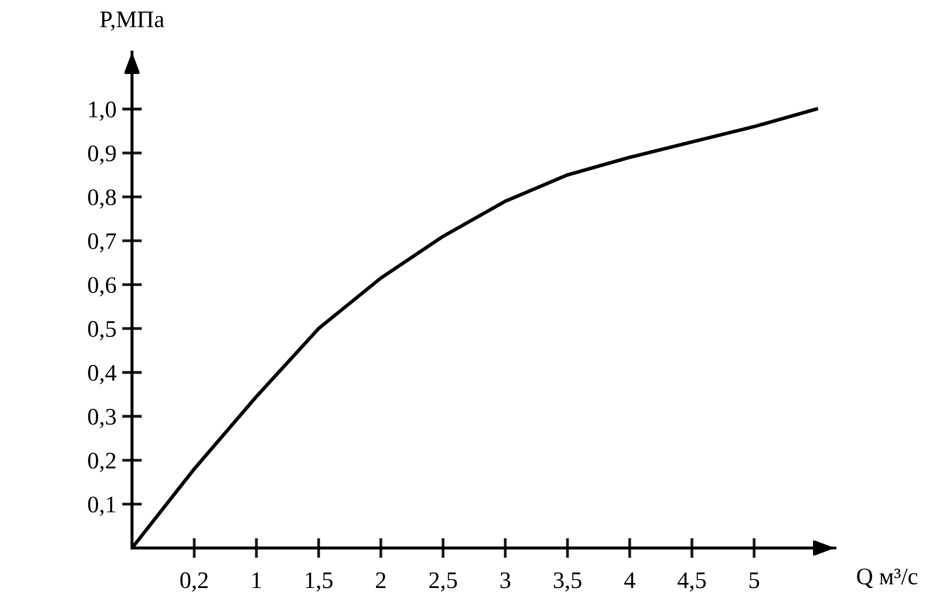 The width and height of the screenshot is (943, 598). I want to click on x-tick-label: 5, so click(755, 580).